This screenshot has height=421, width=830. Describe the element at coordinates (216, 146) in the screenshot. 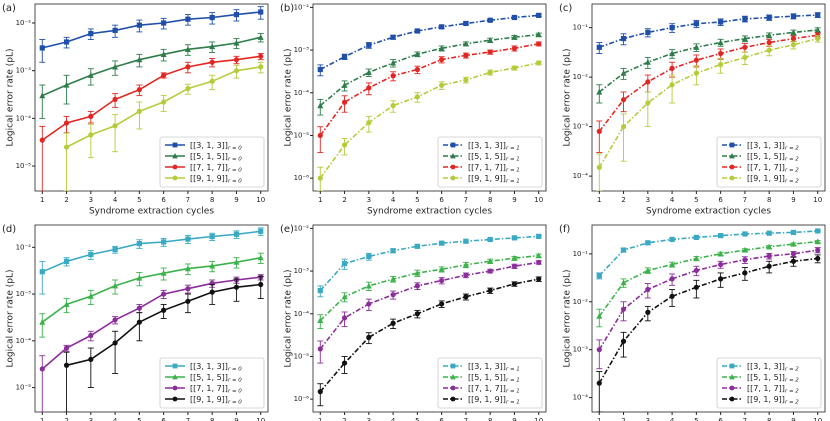

I see `legend-label: [[3, 1, 3]]r = 0` at that location.